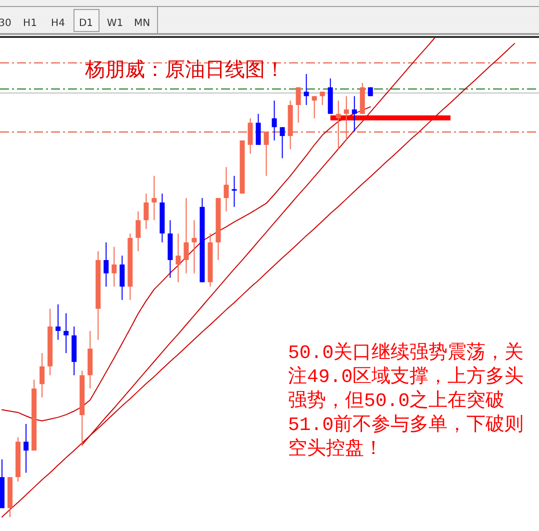 This screenshot has width=539, height=531. I want to click on text: MN, so click(142, 23).